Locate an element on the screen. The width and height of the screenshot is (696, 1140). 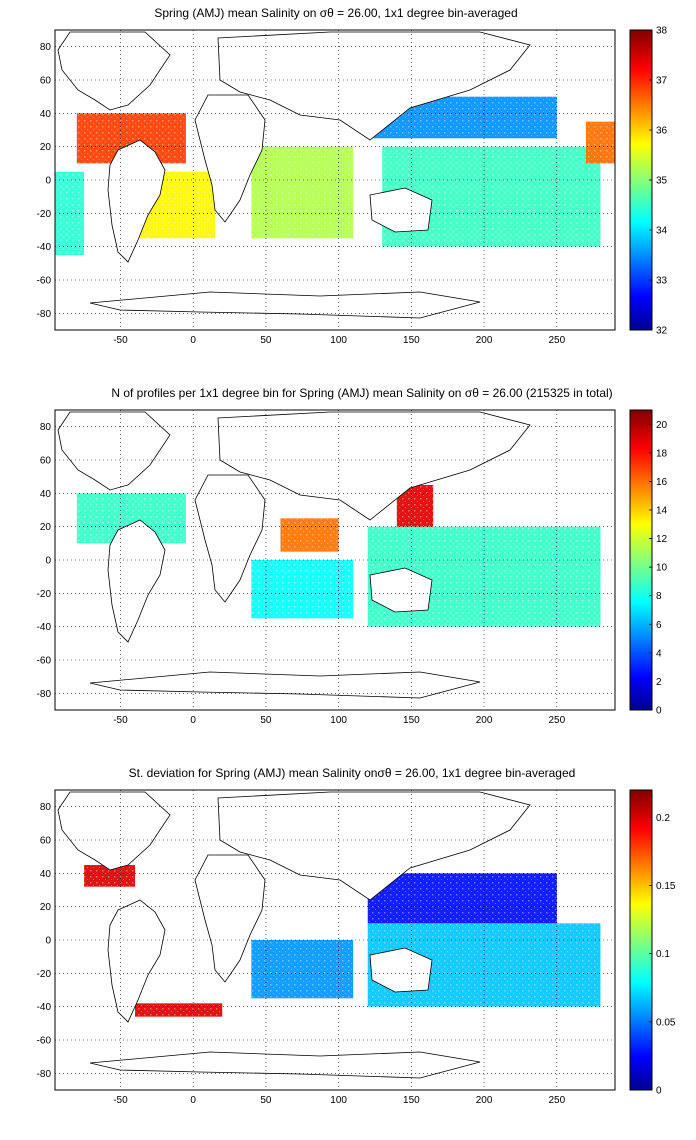
colorbar-tick-label: 36 is located at coordinates (662, 131).